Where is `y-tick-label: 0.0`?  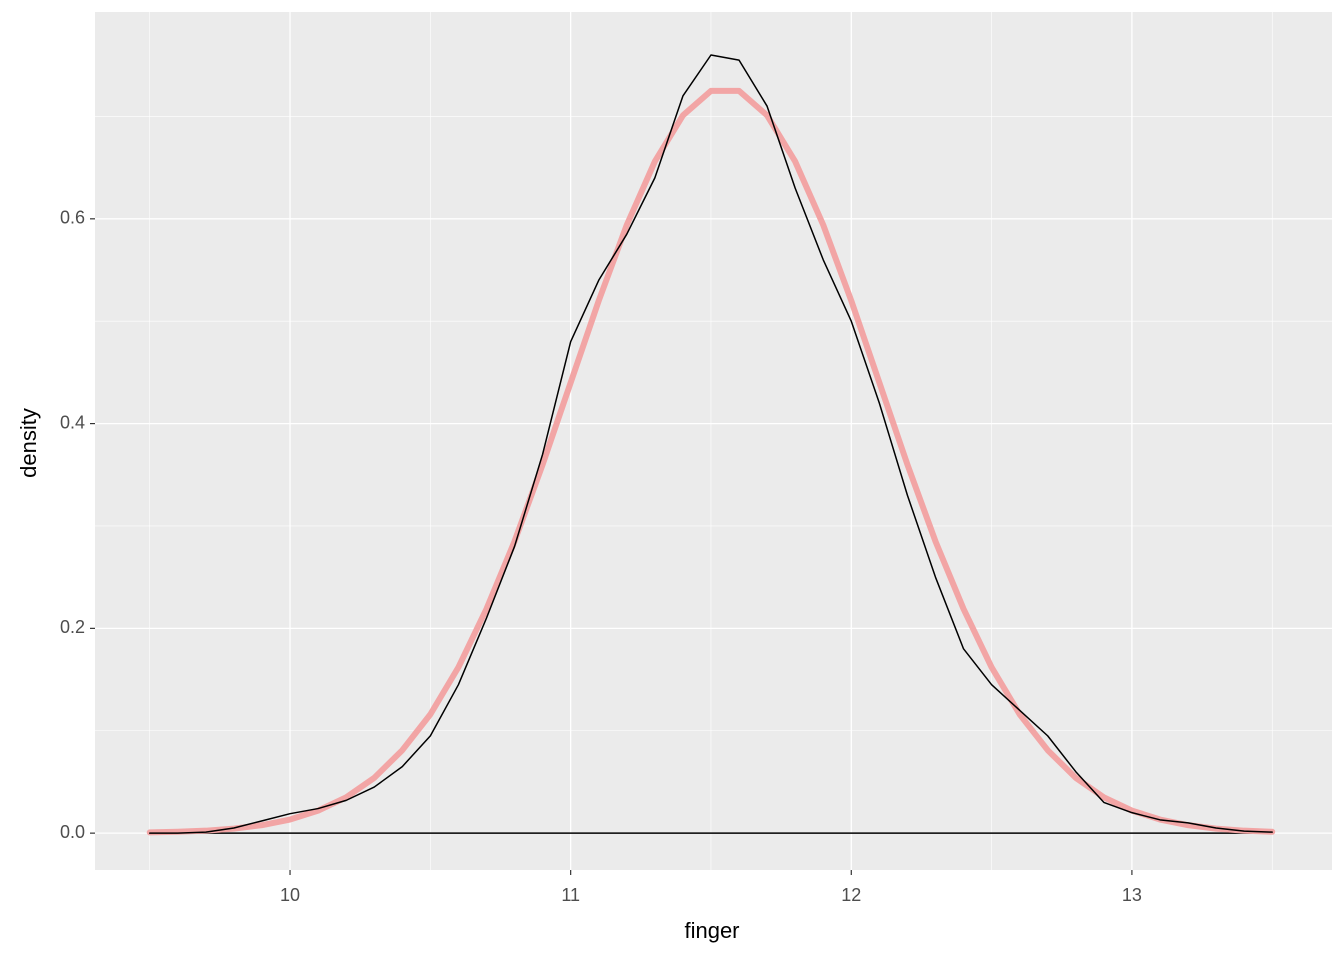
y-tick-label: 0.0 is located at coordinates (72, 832).